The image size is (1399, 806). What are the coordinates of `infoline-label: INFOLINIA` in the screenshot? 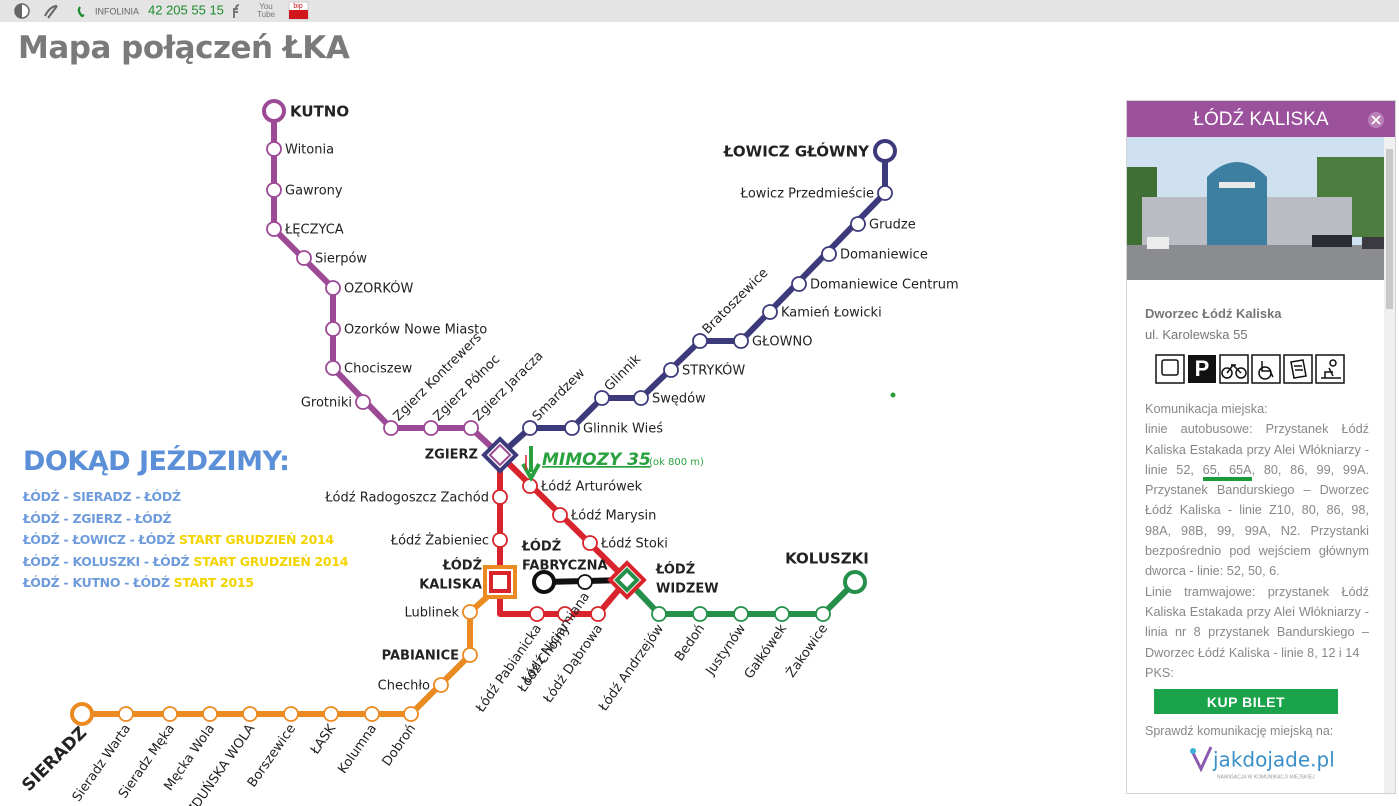 It's located at (117, 11).